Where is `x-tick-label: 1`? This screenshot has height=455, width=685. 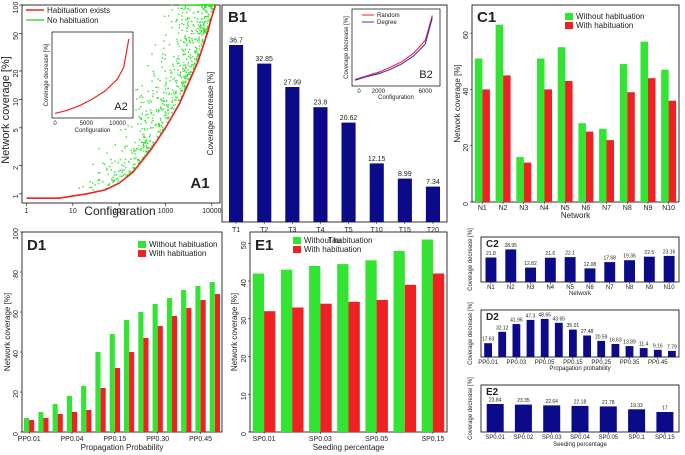
x-tick-label: 1 is located at coordinates (27, 211).